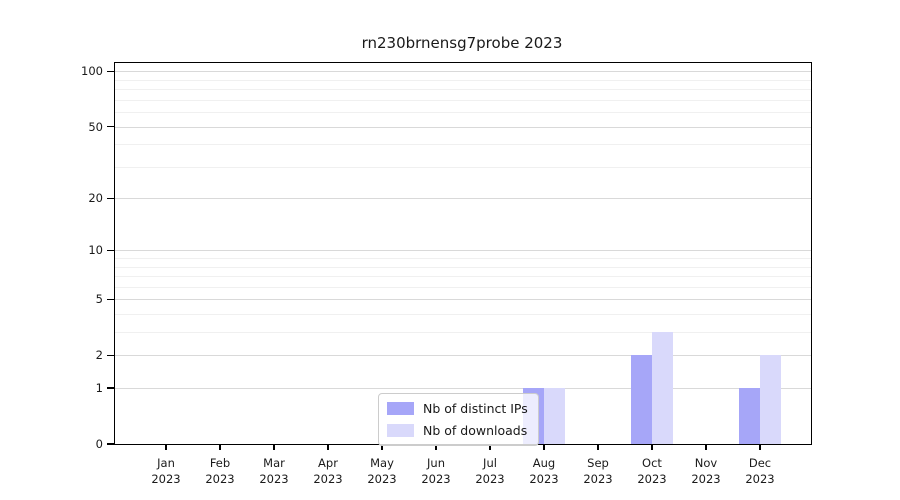  What do you see at coordinates (598, 471) in the screenshot?
I see `x-axis-tick-label: Sep 2023` at bounding box center [598, 471].